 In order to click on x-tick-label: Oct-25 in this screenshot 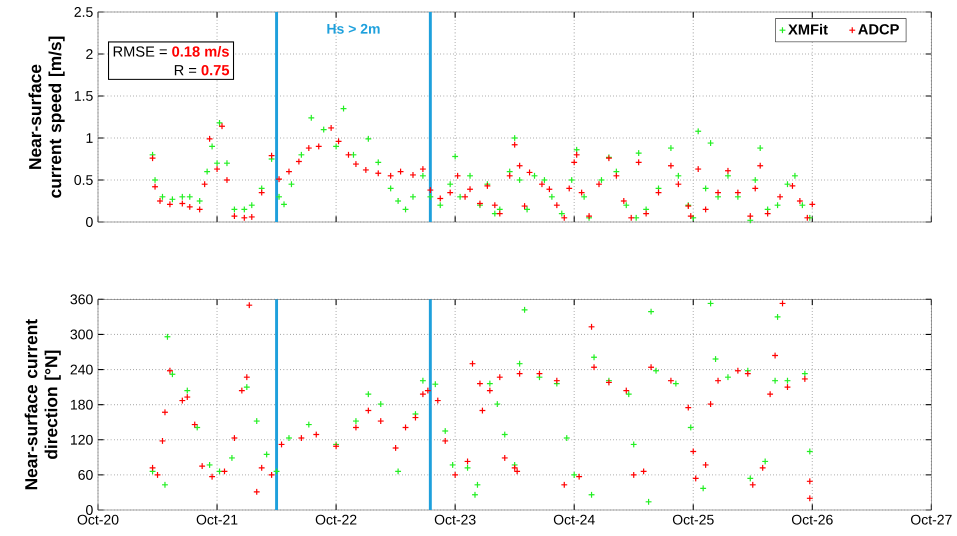, I will do `click(693, 519)`.